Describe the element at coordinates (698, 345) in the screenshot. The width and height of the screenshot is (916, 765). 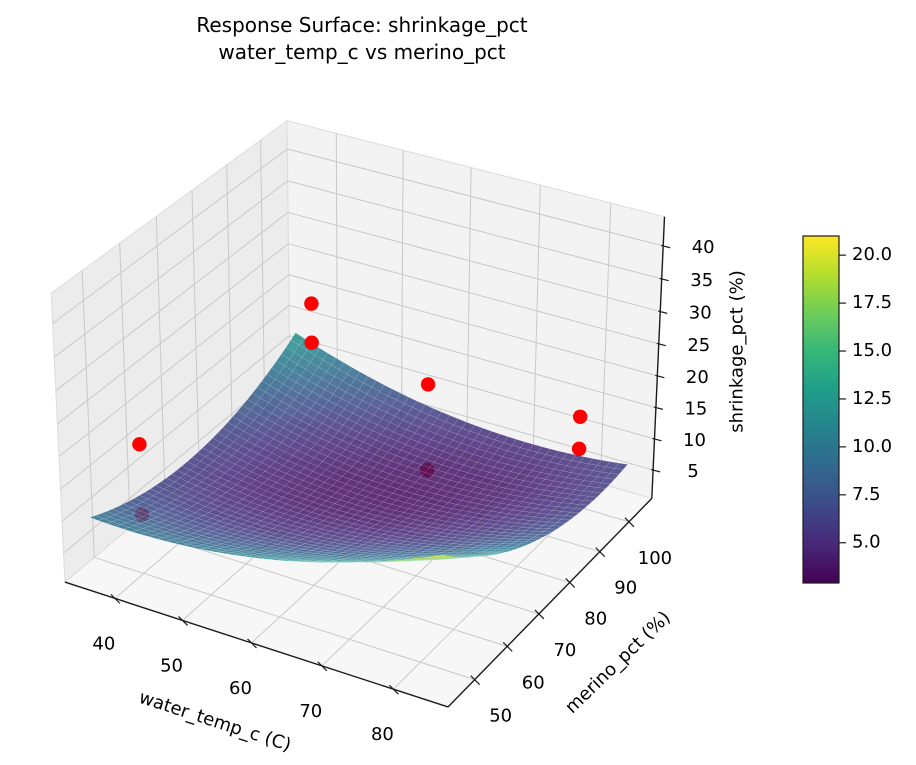
I see `z-tick-label: 25` at that location.